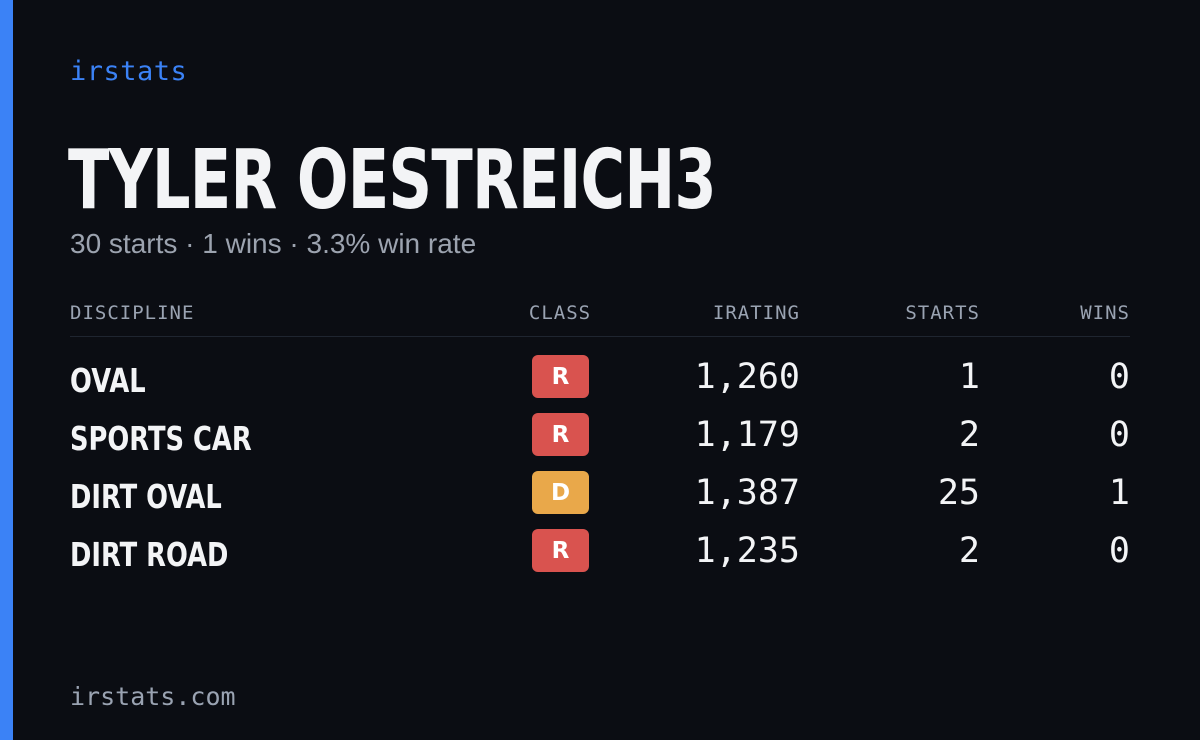 The image size is (1200, 740). What do you see at coordinates (149, 554) in the screenshot?
I see `discipline-name: DIRT ROAD` at bounding box center [149, 554].